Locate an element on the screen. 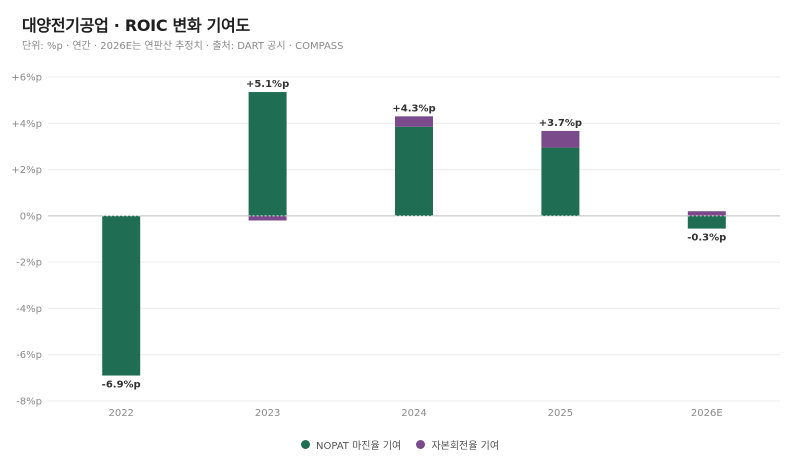 The width and height of the screenshot is (800, 462). legend-item-turnover: 자본회전율 기여 is located at coordinates (457, 444).